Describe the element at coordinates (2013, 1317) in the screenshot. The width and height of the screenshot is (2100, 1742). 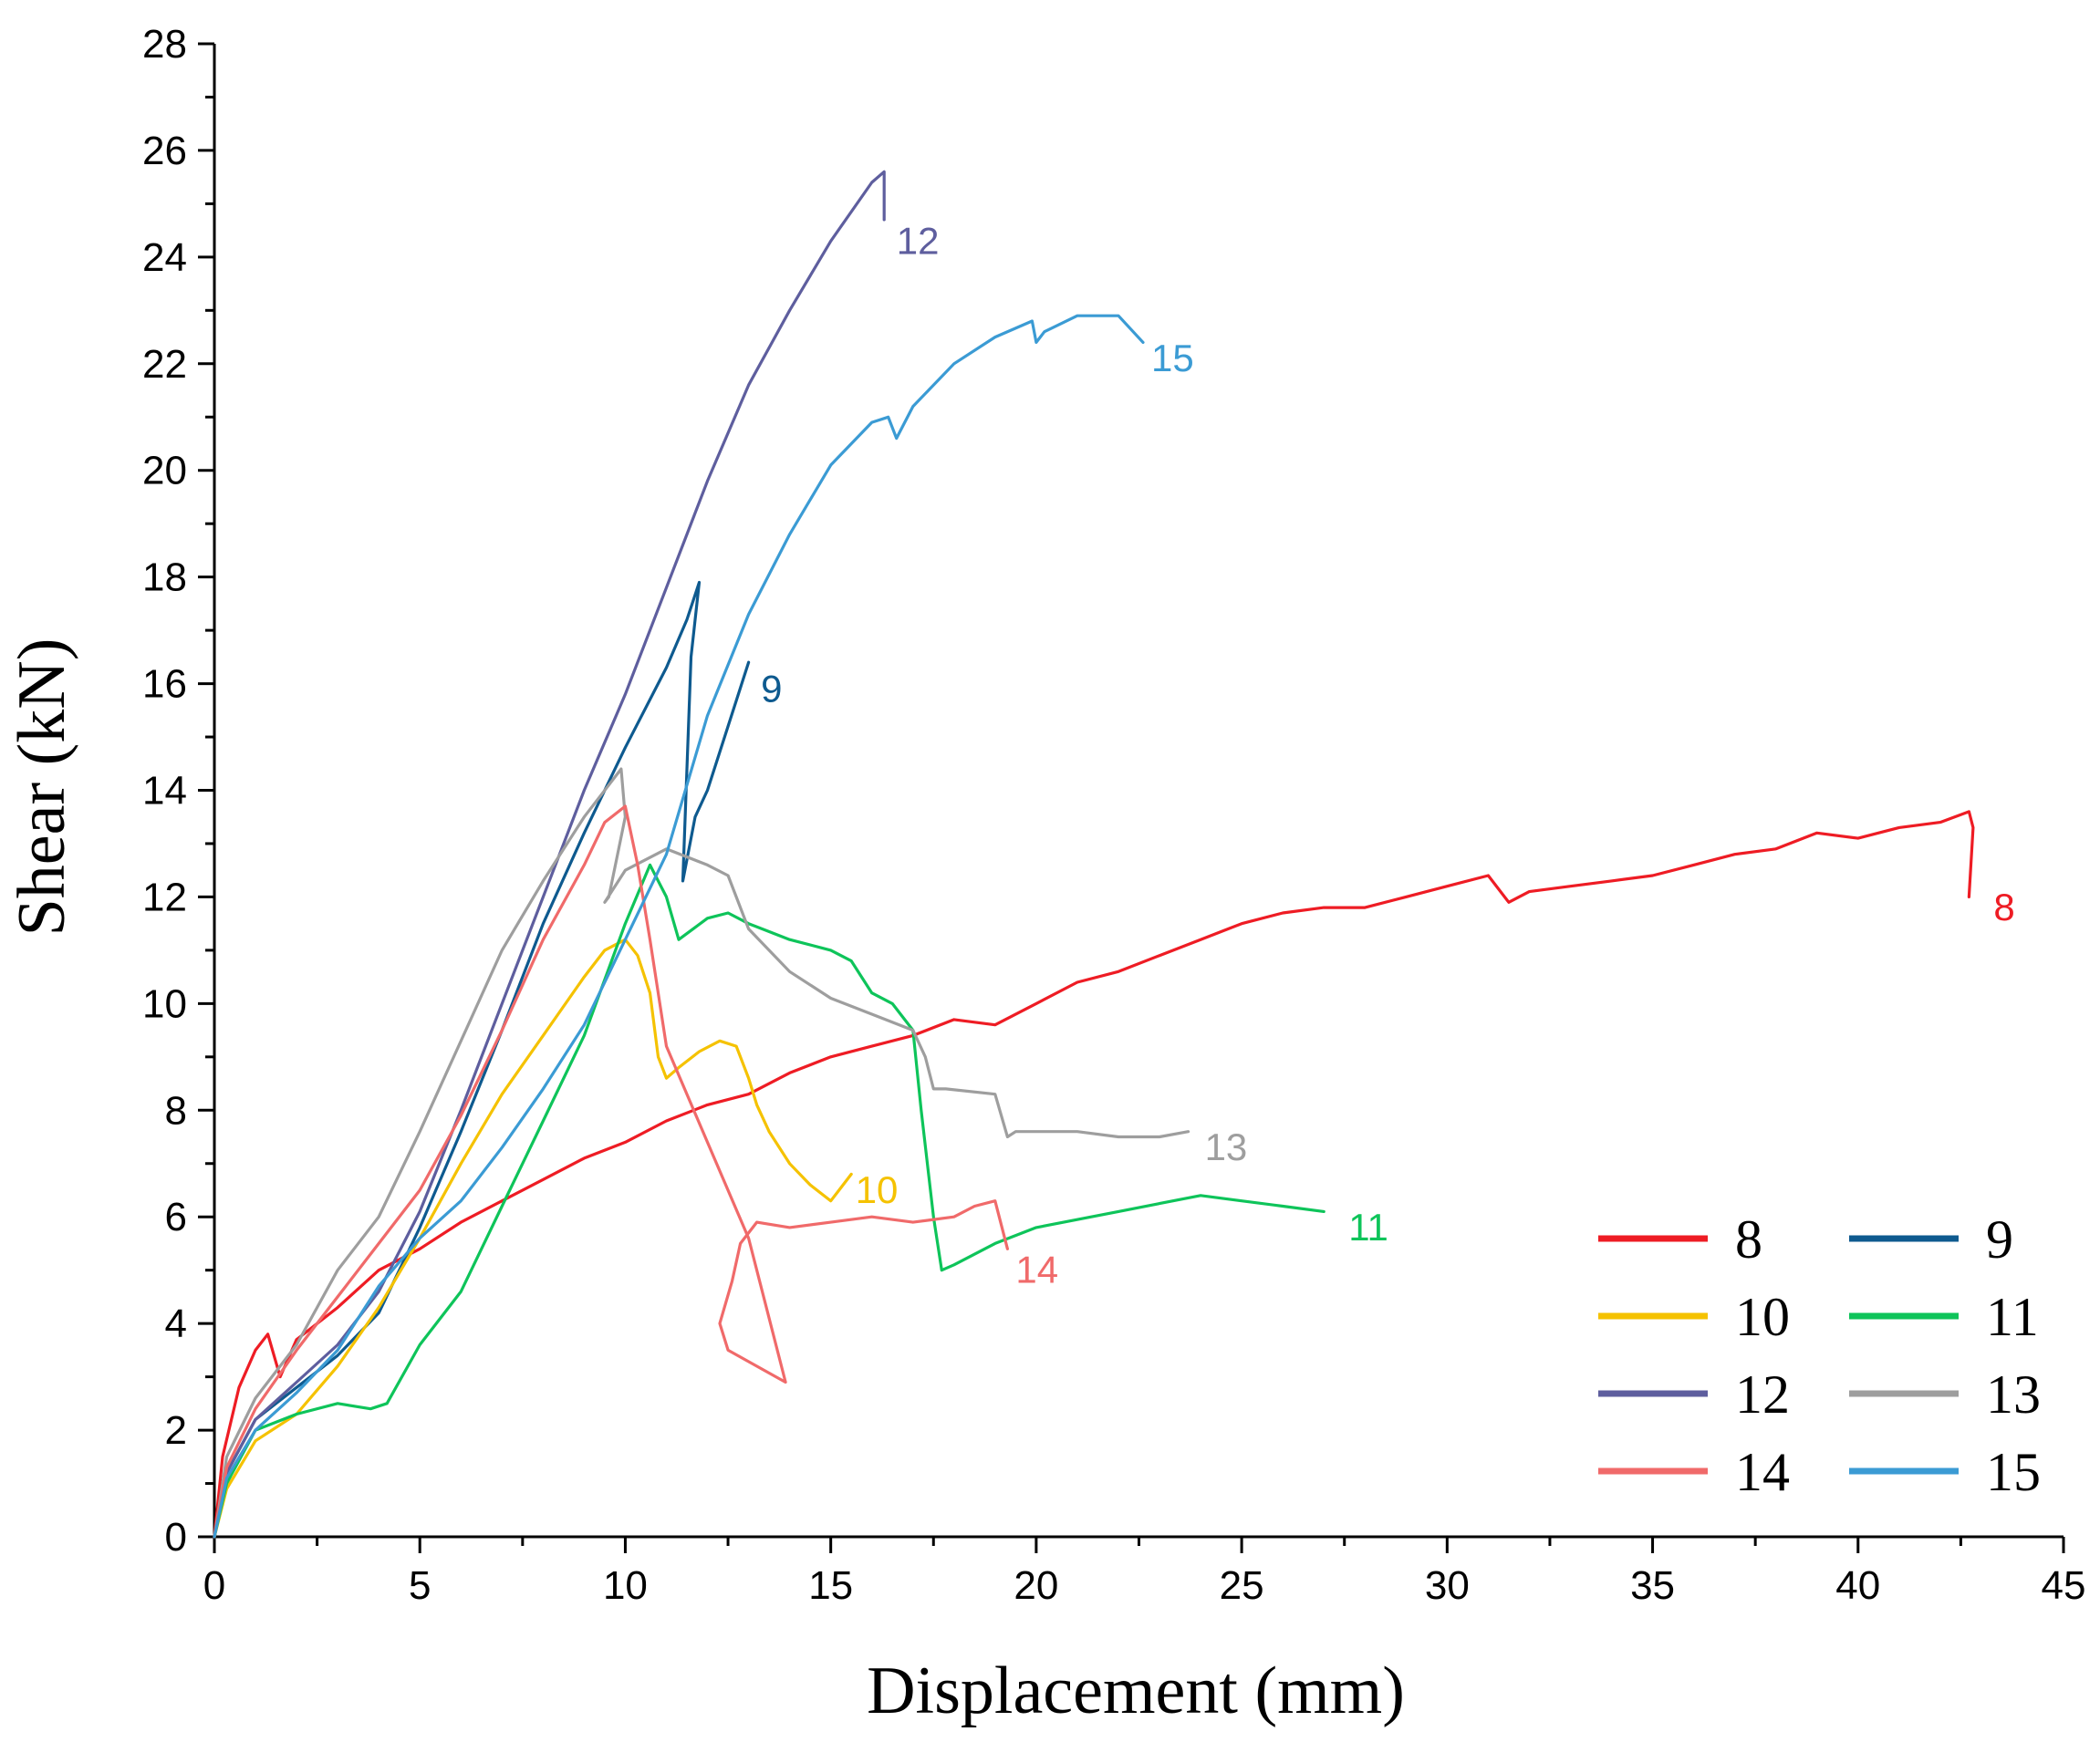
I see `legend-label-11: 11` at that location.